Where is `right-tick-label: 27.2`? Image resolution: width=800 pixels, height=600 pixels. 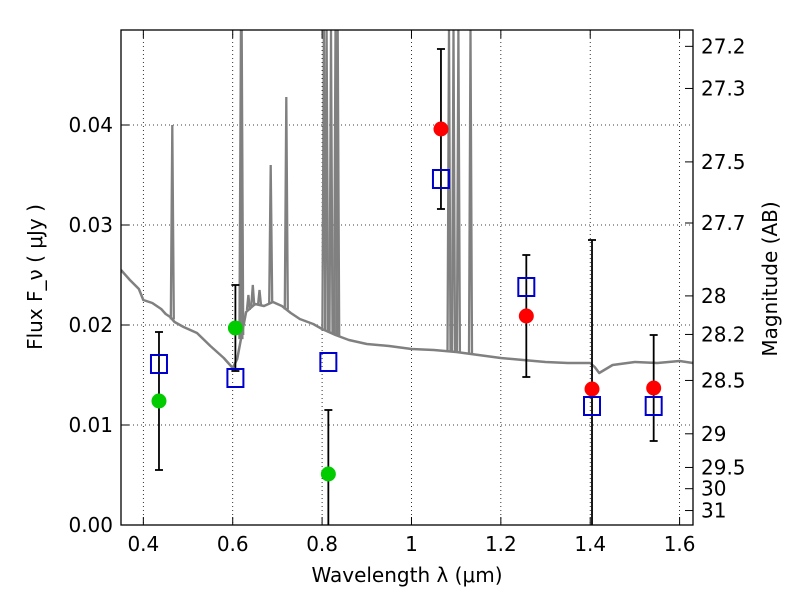
right-tick-label: 27.2 is located at coordinates (723, 46).